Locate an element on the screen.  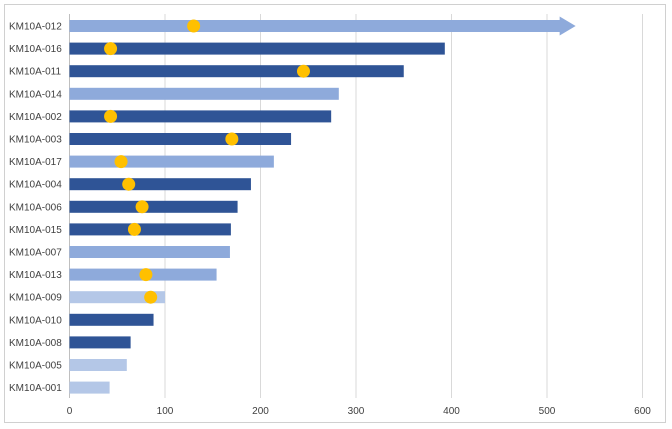
category-label: KM10A-012 is located at coordinates (35, 27).